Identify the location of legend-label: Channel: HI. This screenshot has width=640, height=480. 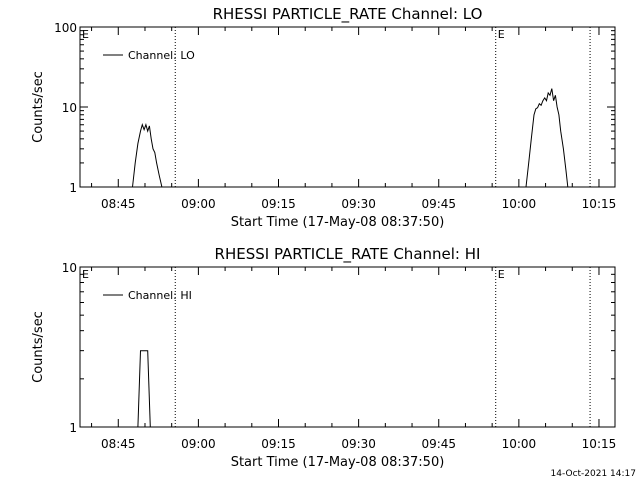
(160, 295).